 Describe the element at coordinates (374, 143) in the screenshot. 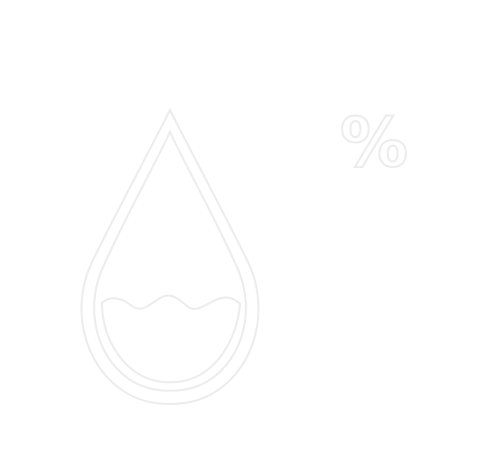

I see `percent-symbol: %` at that location.